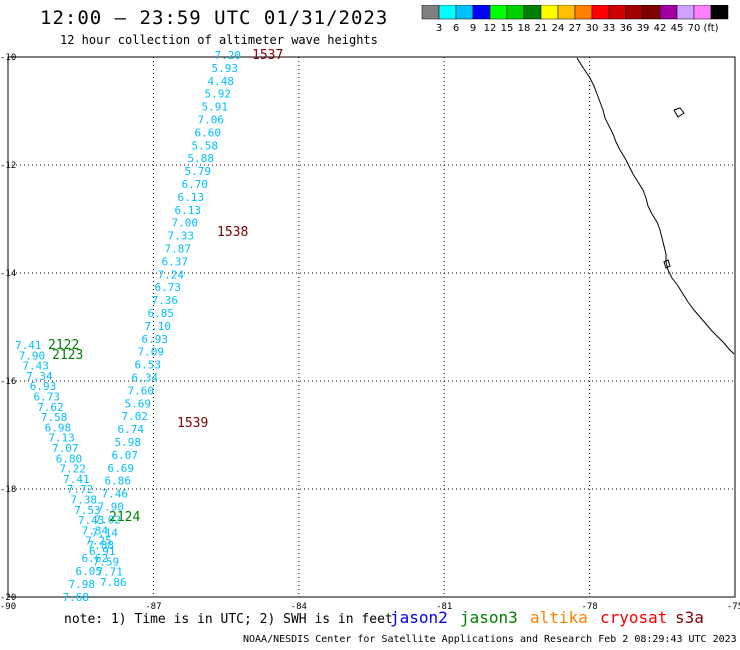  What do you see at coordinates (113, 582) in the screenshot?
I see `swh-value: 7.86` at bounding box center [113, 582].